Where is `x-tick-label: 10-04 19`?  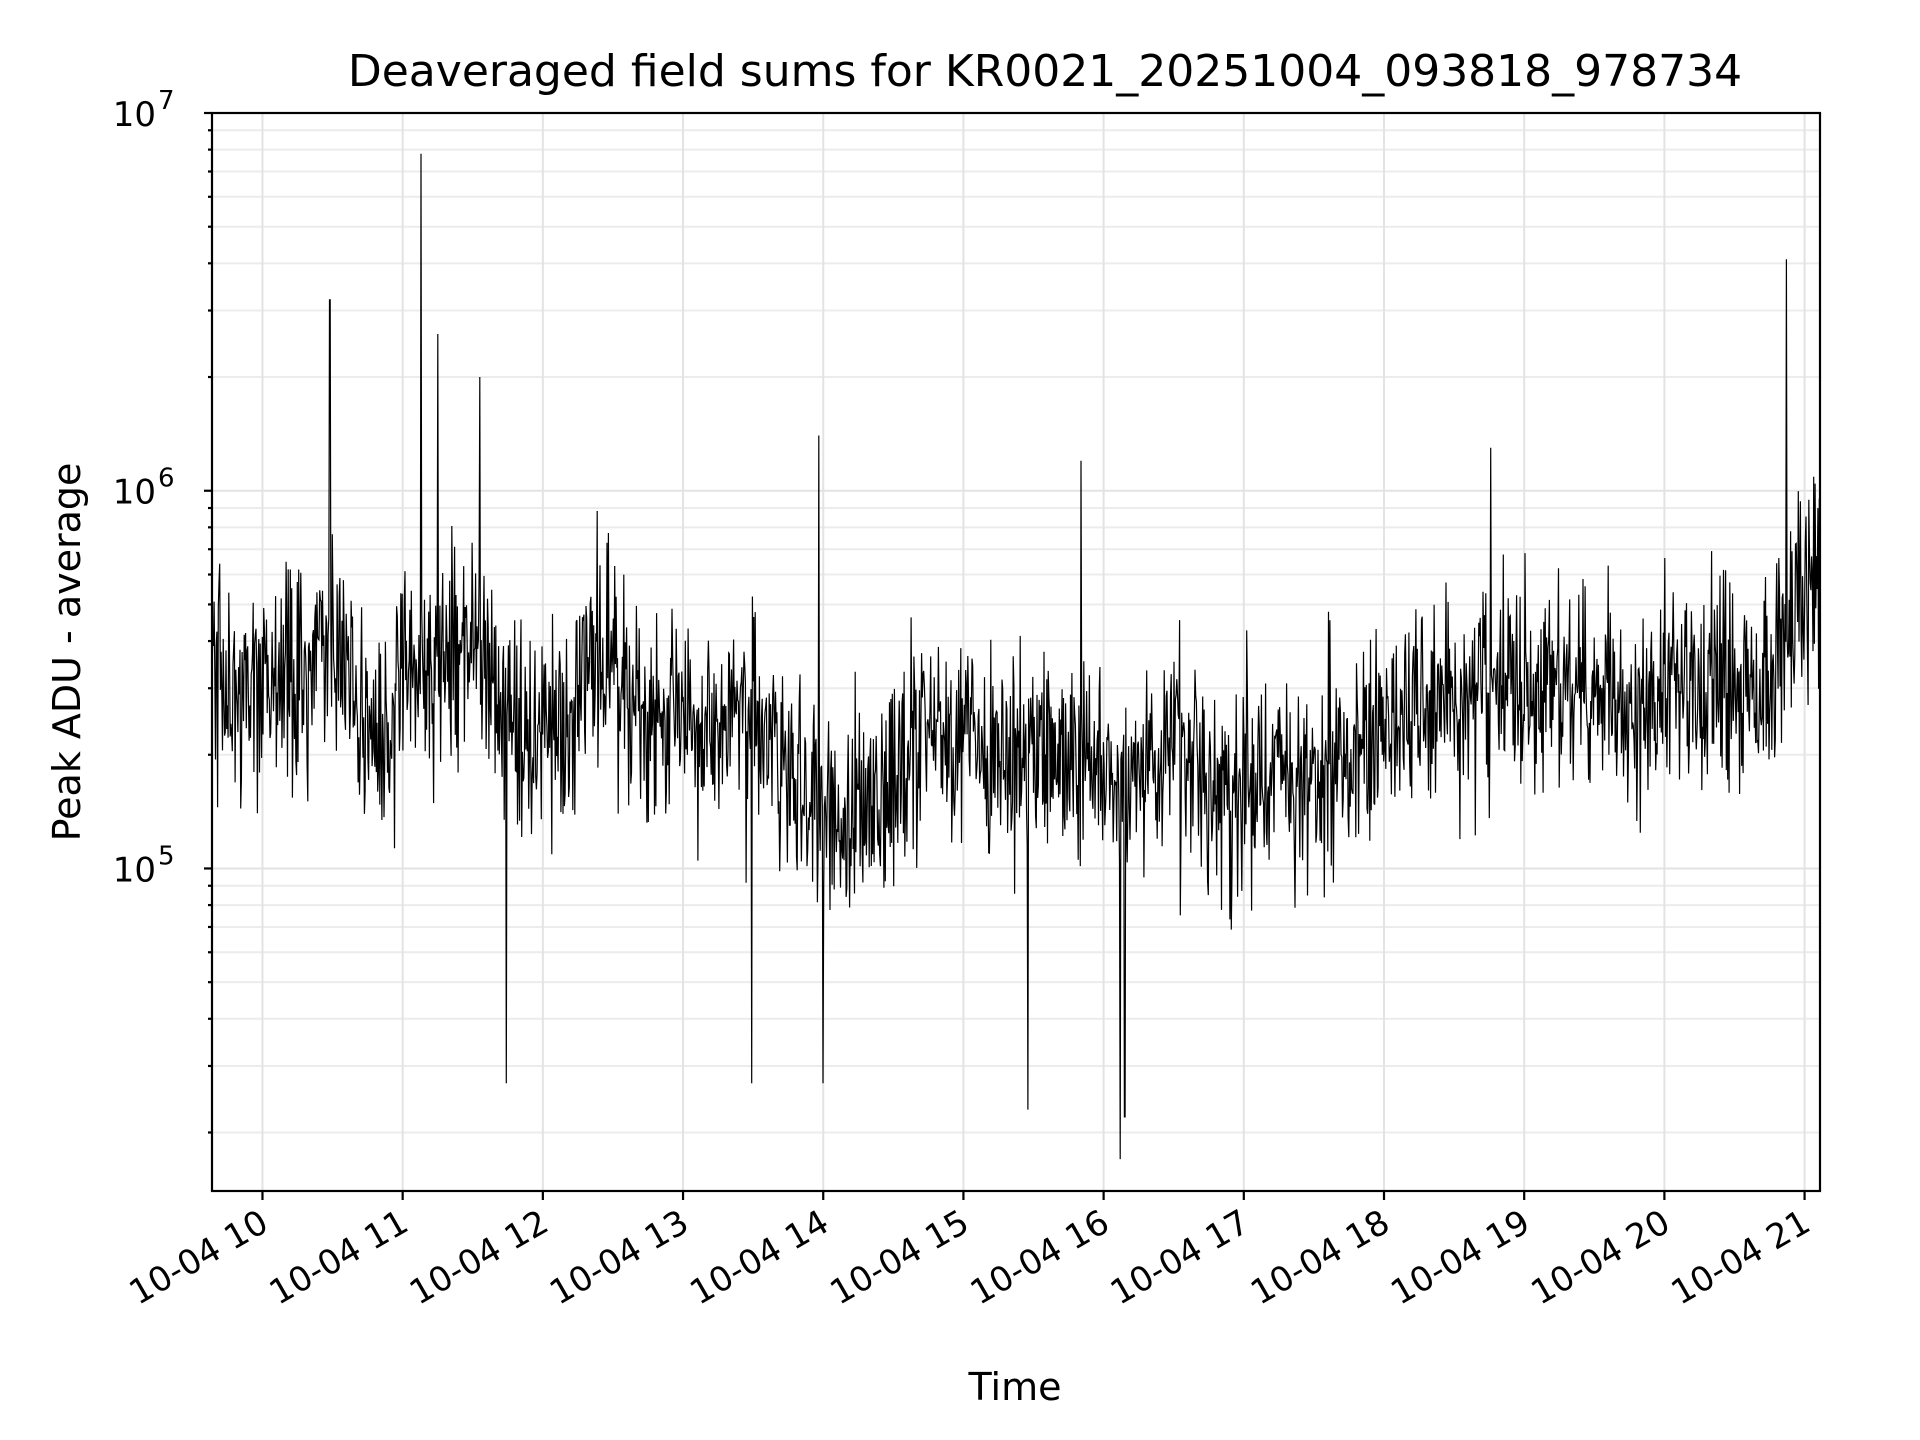 x-tick-label: 10-04 19 is located at coordinates (1460, 1257).